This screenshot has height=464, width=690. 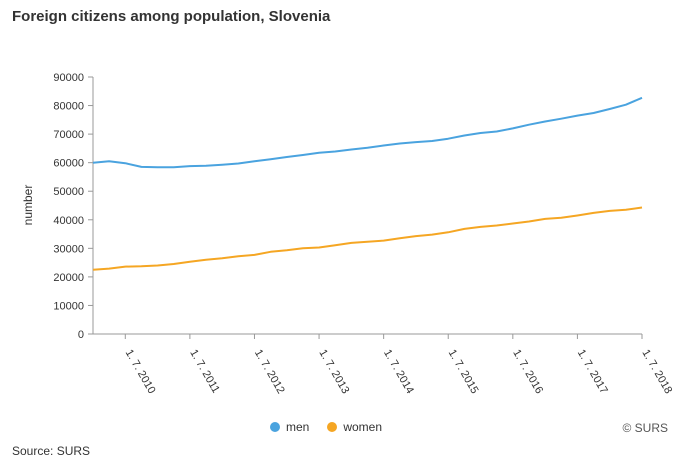 What do you see at coordinates (68, 135) in the screenshot?
I see `y-tick-label: 70000` at bounding box center [68, 135].